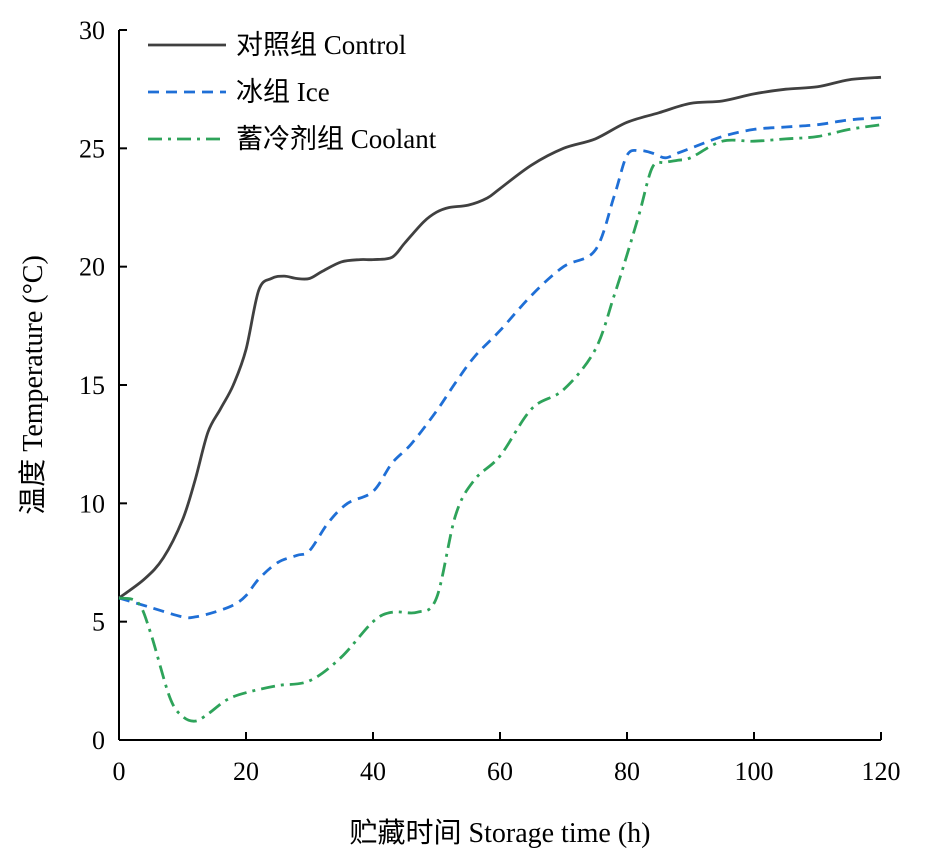 This screenshot has width=926, height=867. I want to click on y-axis-title: 温度 Temperature (°C), so click(33, 385).